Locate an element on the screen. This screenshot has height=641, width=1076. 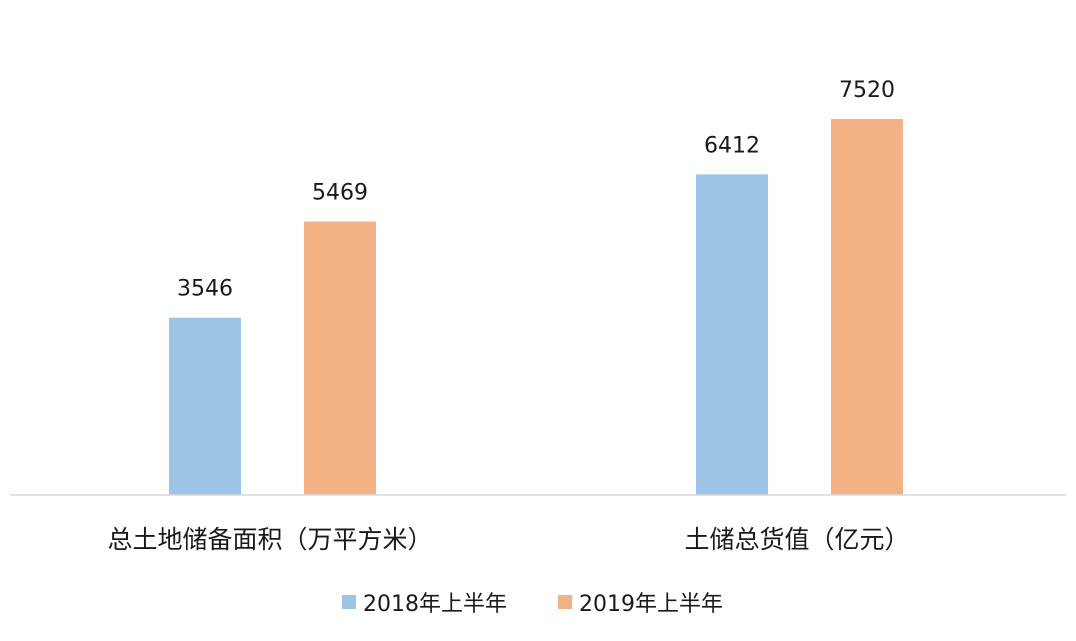
bar-land-area-2018 is located at coordinates (205, 406).